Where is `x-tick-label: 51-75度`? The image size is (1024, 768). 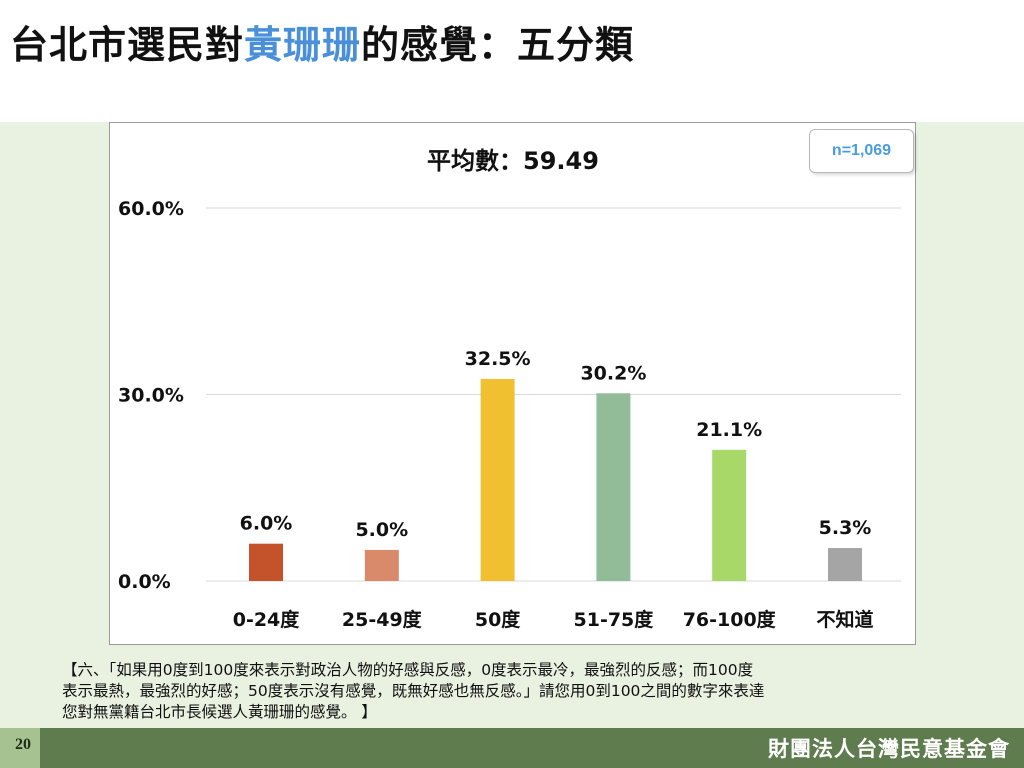 x-tick-label: 51-75度 is located at coordinates (614, 619).